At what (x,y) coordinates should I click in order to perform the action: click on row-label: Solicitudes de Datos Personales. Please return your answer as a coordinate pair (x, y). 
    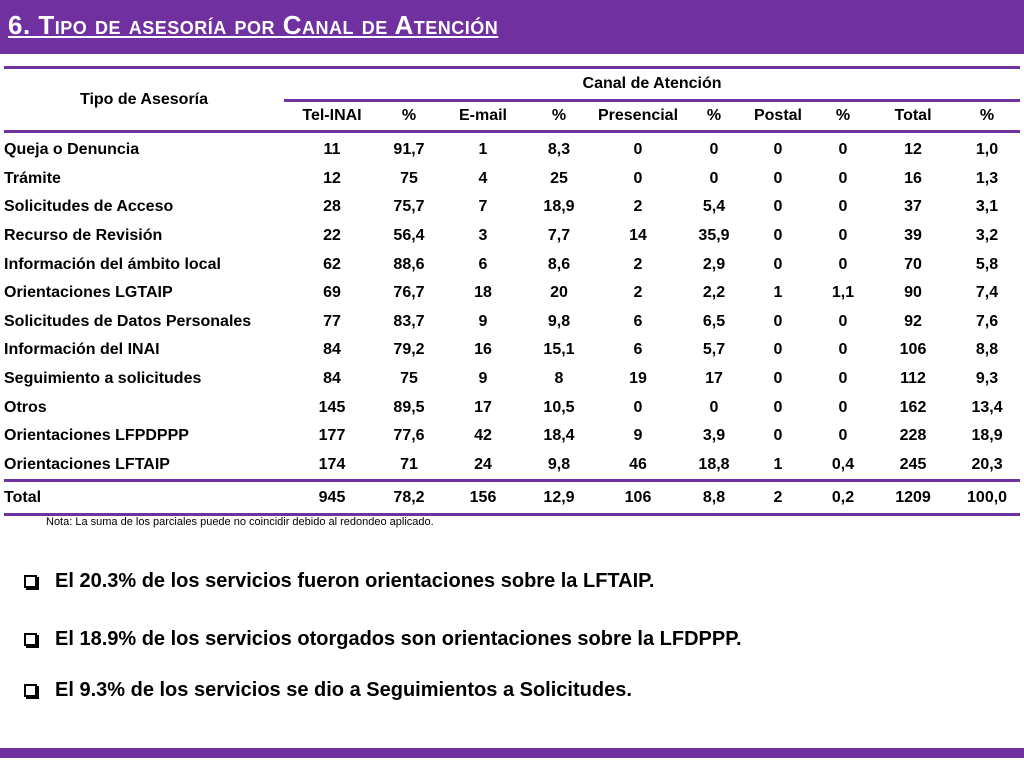
    Looking at the image, I should click on (128, 321).